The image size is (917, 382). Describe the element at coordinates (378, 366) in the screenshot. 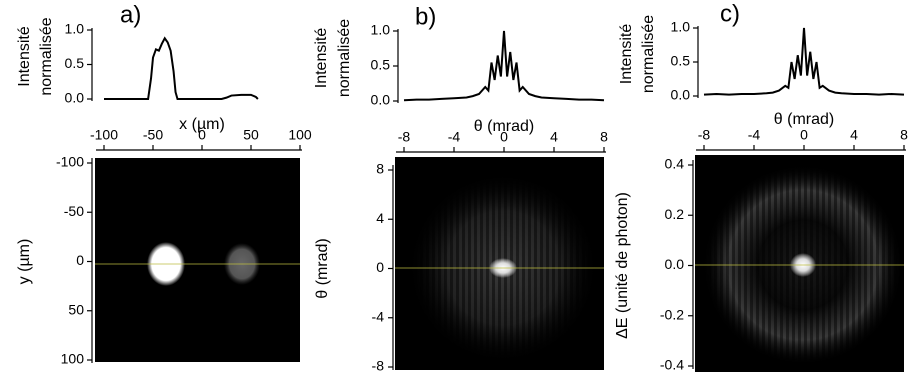

I see `y-tick-label: -8` at that location.